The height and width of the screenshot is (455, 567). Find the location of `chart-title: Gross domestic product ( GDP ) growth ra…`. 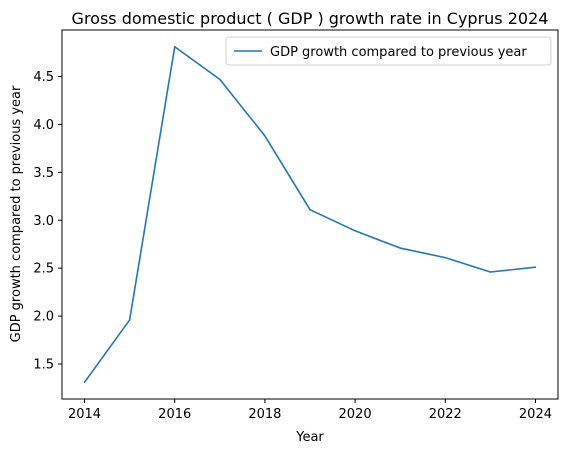

chart-title: Gross domestic product ( GDP ) growth ra… is located at coordinates (310, 18).